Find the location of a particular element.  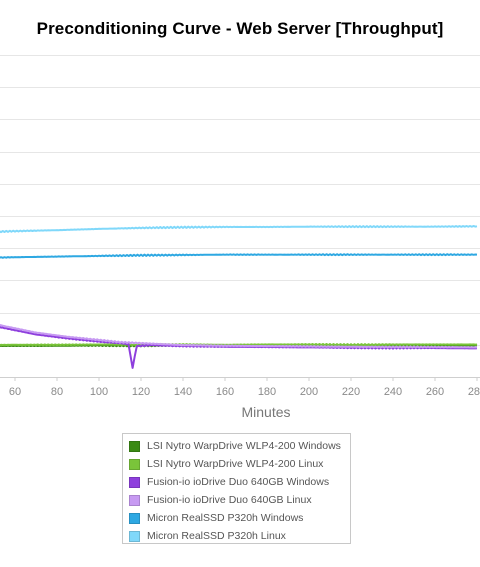

legend-label: LSI Nytro WarpDrive WLP4-200 Linux is located at coordinates (235, 464).